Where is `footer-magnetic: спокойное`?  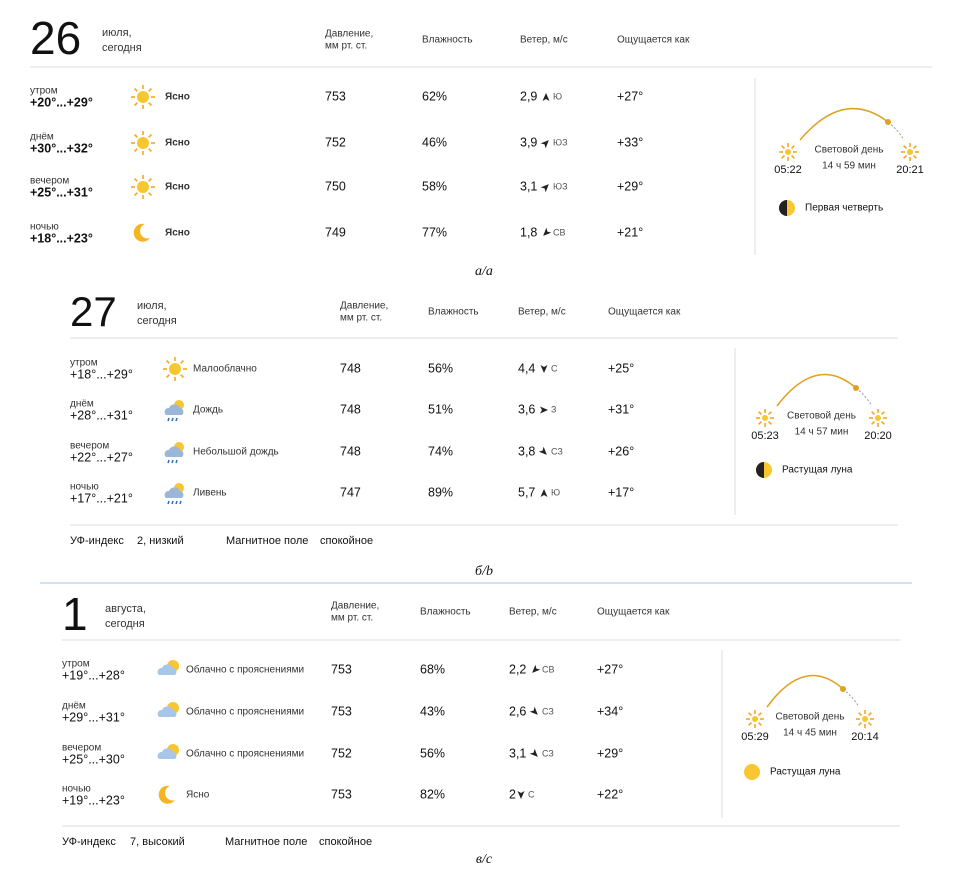
footer-magnetic: спокойное is located at coordinates (346, 541).